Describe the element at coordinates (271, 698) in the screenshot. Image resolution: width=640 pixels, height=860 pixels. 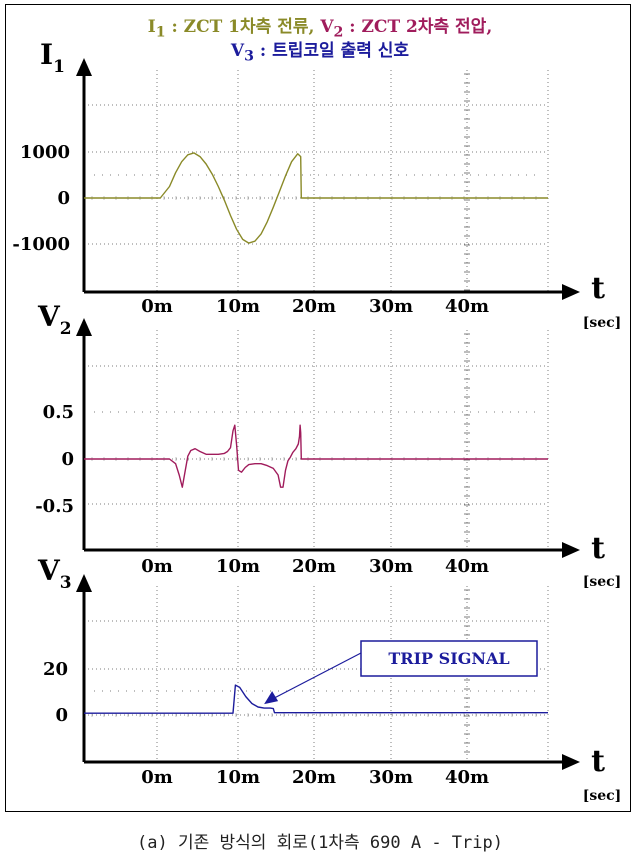
I see `annotation-arrow-head` at that location.